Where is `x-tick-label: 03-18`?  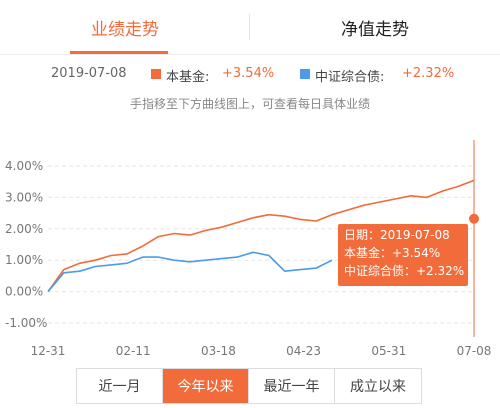 x-tick-label: 03-18 is located at coordinates (218, 351).